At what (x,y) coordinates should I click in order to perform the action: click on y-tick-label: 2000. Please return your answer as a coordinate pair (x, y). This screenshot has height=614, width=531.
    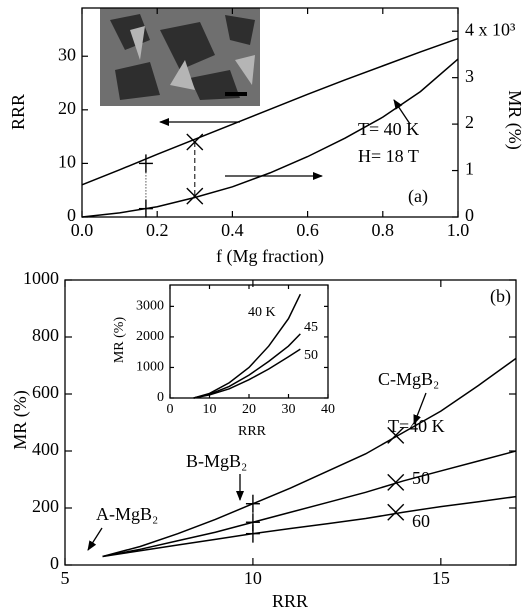
    Looking at the image, I should click on (150, 336).